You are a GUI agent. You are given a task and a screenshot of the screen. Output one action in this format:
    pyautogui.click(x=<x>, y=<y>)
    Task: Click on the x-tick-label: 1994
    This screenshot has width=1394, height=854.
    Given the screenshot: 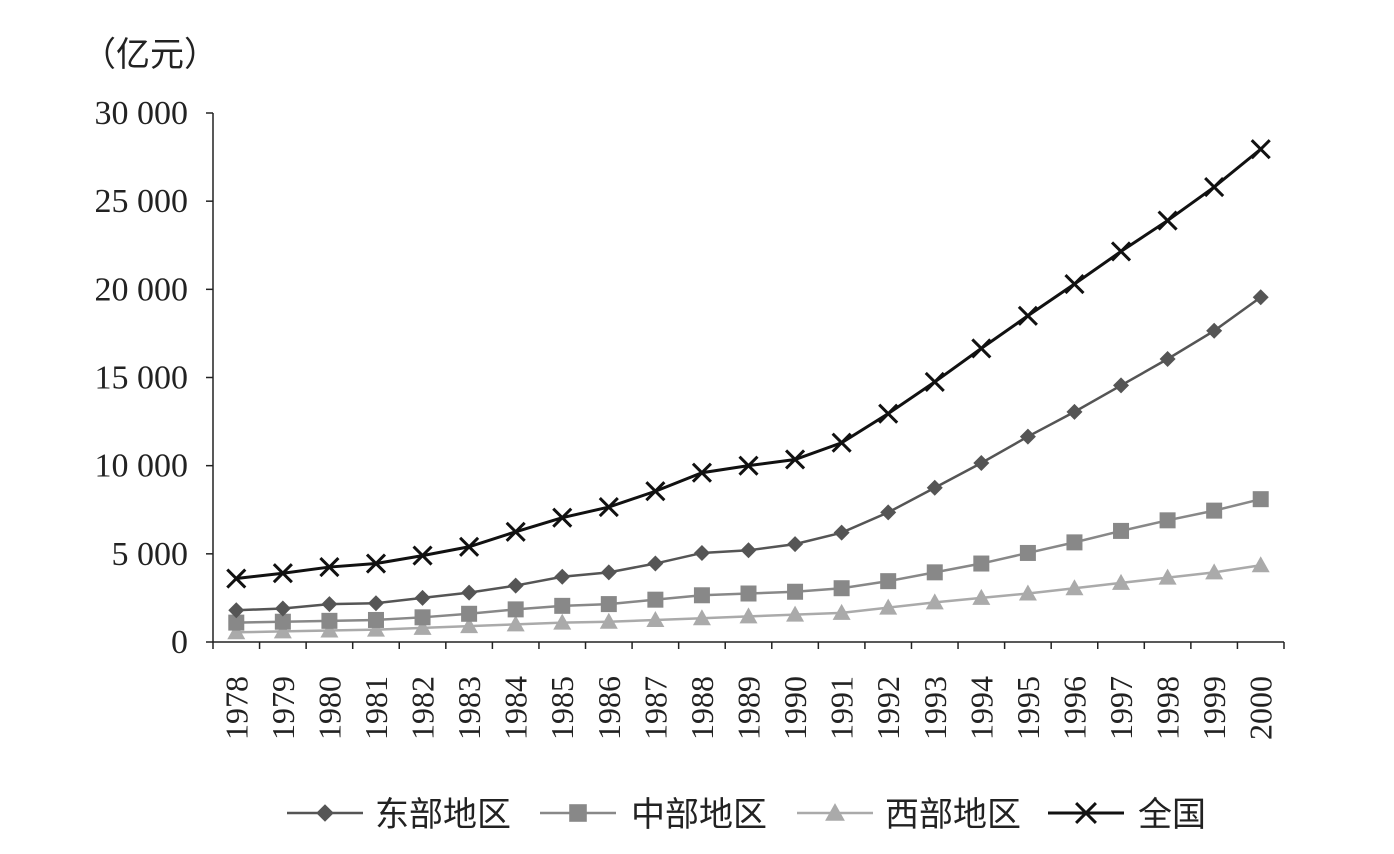 What is the action you would take?
    pyautogui.click(x=981, y=708)
    